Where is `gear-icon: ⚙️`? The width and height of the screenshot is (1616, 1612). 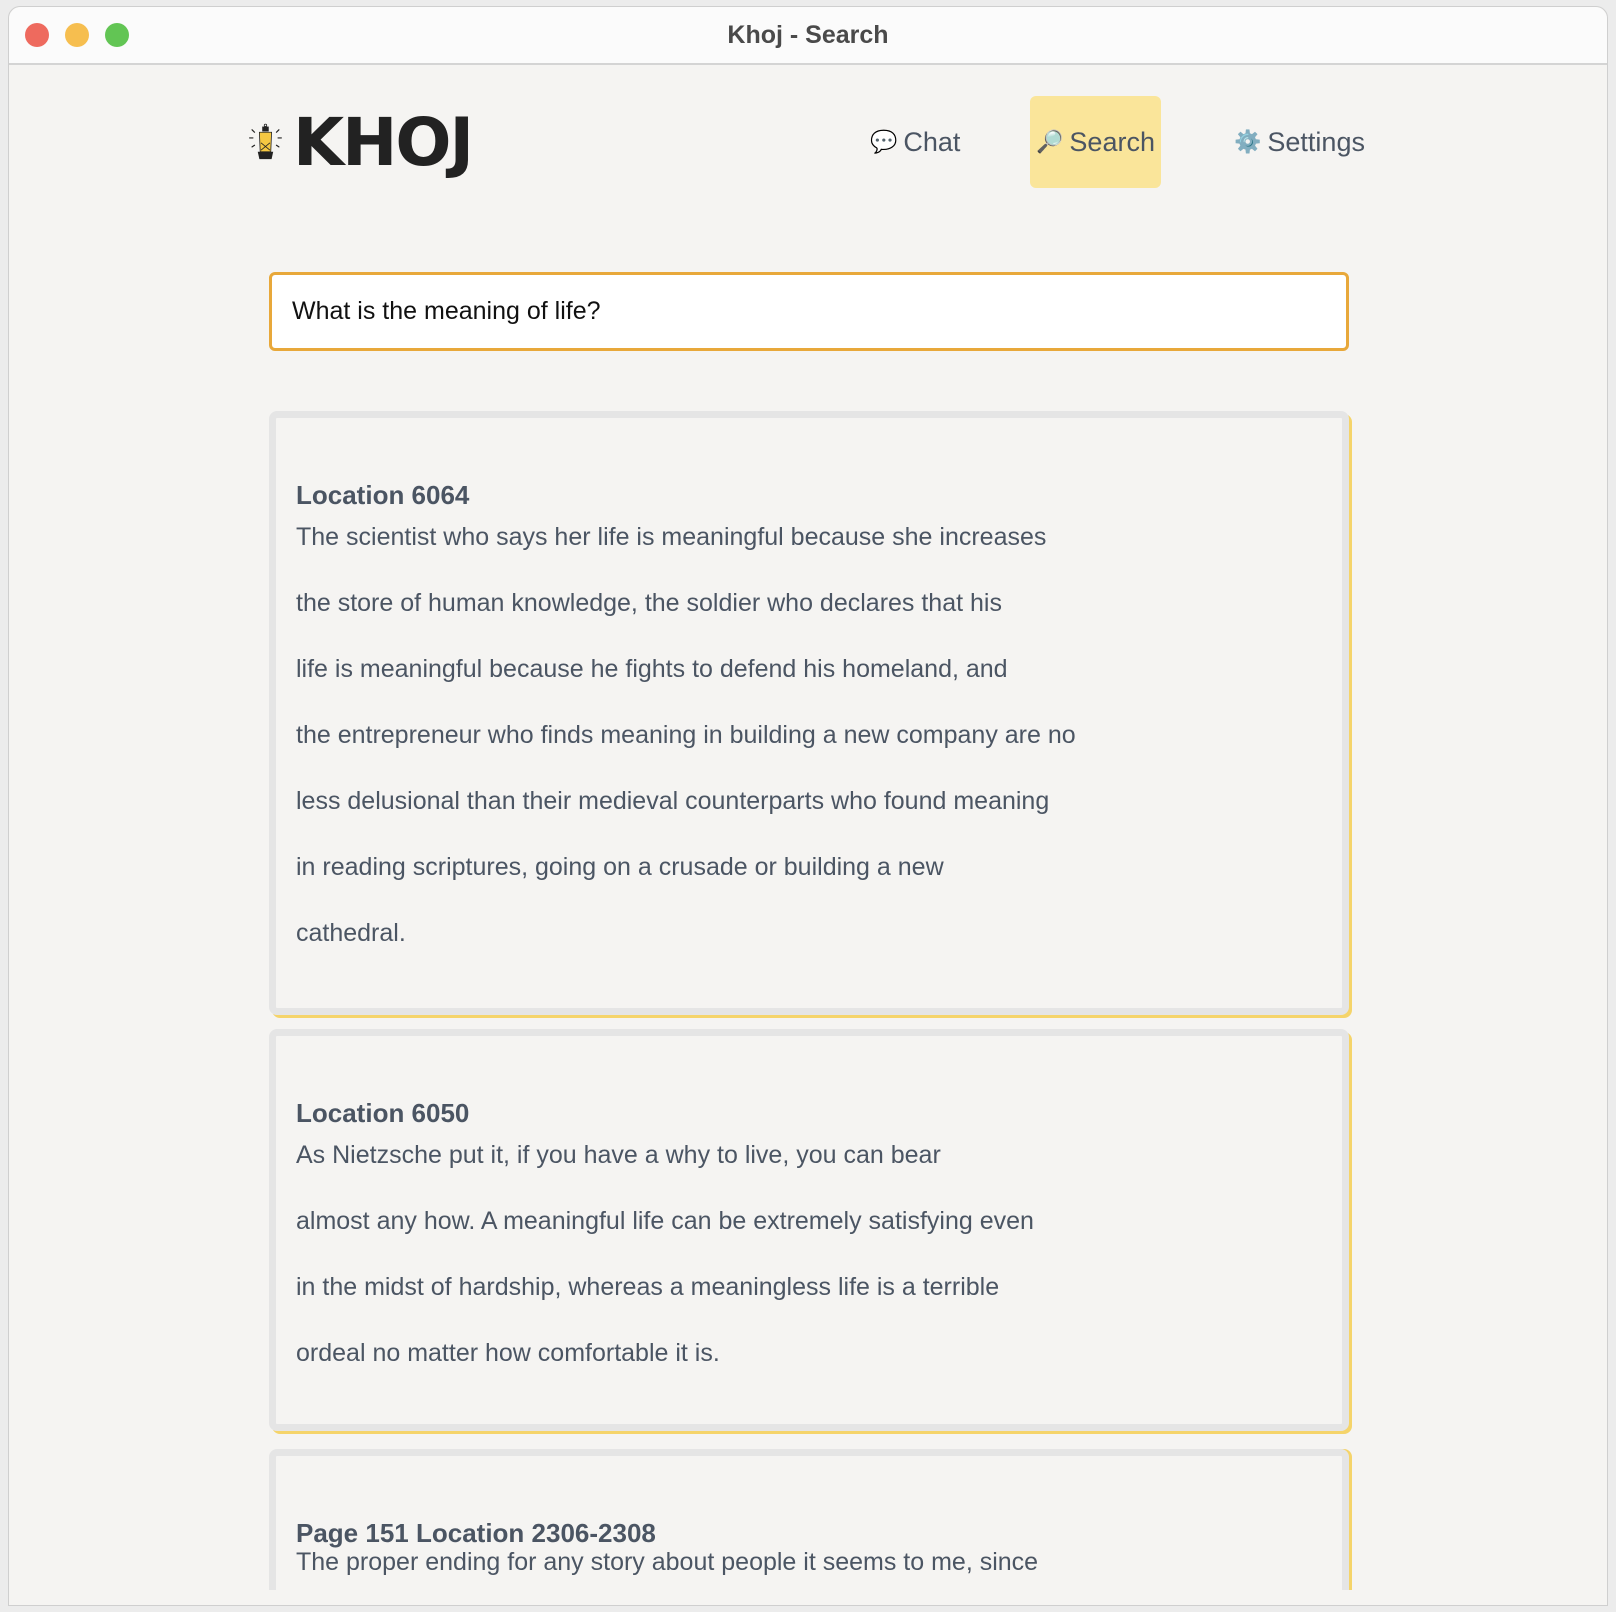
gear-icon: ⚙️ is located at coordinates (1248, 141).